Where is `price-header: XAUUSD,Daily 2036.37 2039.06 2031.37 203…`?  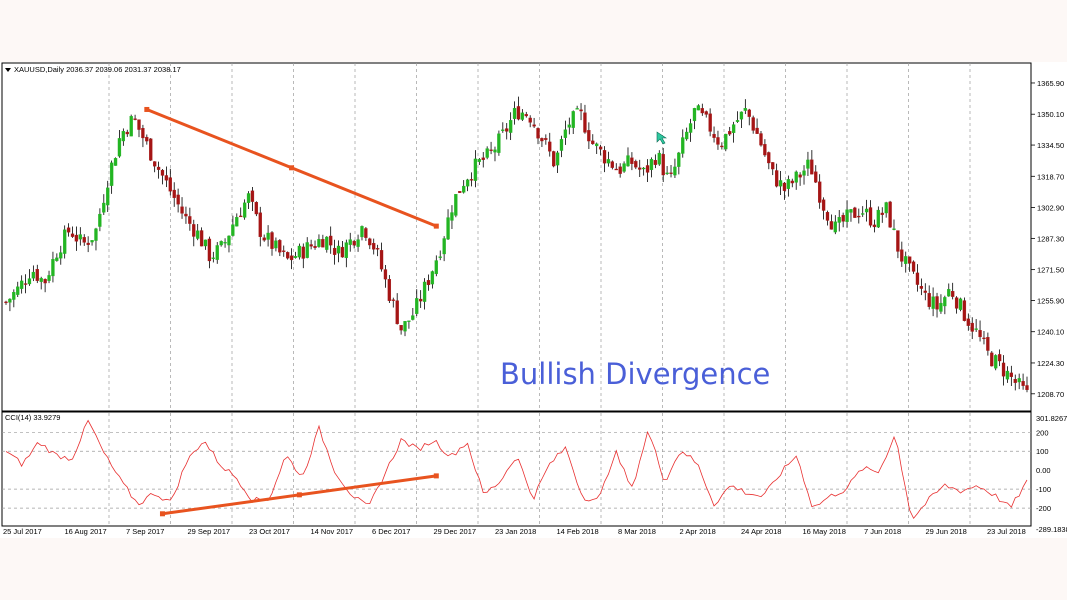 price-header: XAUUSD,Daily 2036.37 2039.06 2031.37 203… is located at coordinates (97, 69).